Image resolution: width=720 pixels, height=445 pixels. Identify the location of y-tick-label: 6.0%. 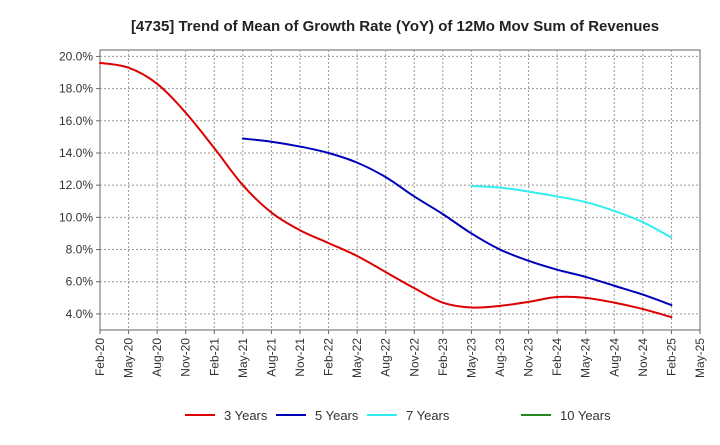
(80, 282).